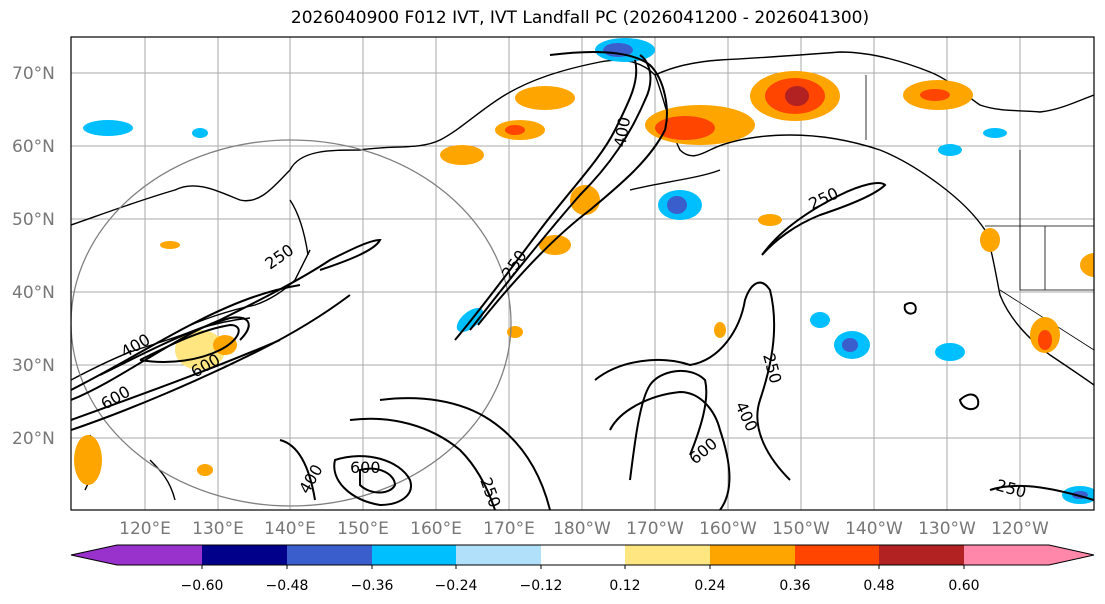 The image size is (1105, 604). Describe the element at coordinates (655, 529) in the screenshot. I see `lon-label: 170°W` at that location.